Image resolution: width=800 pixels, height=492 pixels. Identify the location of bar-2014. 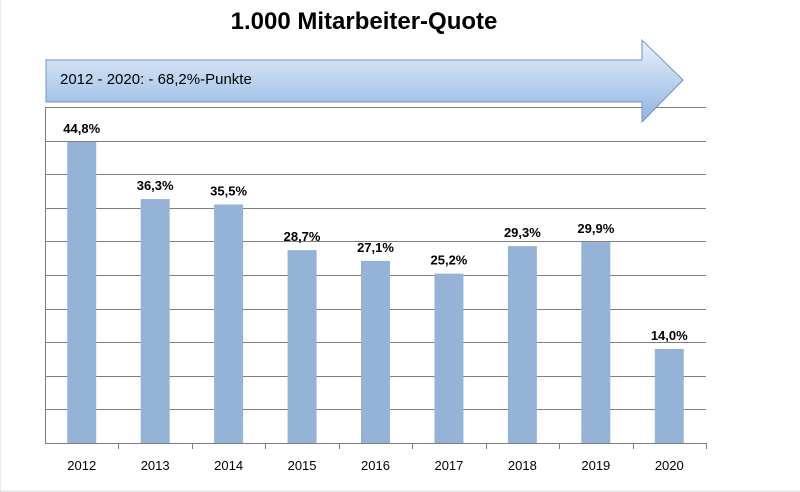
(229, 323).